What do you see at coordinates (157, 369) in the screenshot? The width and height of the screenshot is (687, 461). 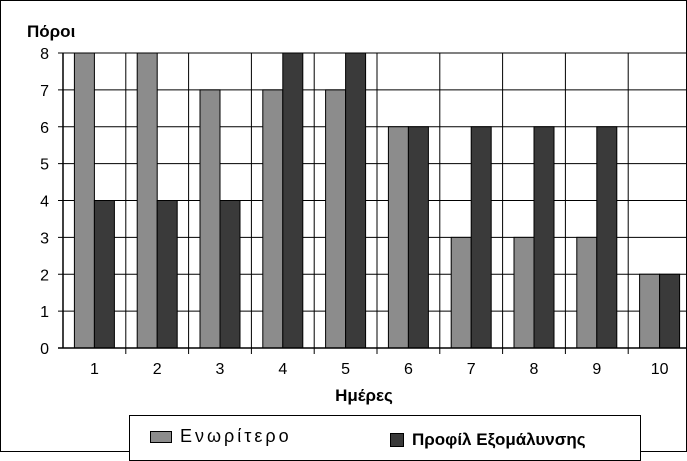 I see `x-tick-label-2: 2` at bounding box center [157, 369].